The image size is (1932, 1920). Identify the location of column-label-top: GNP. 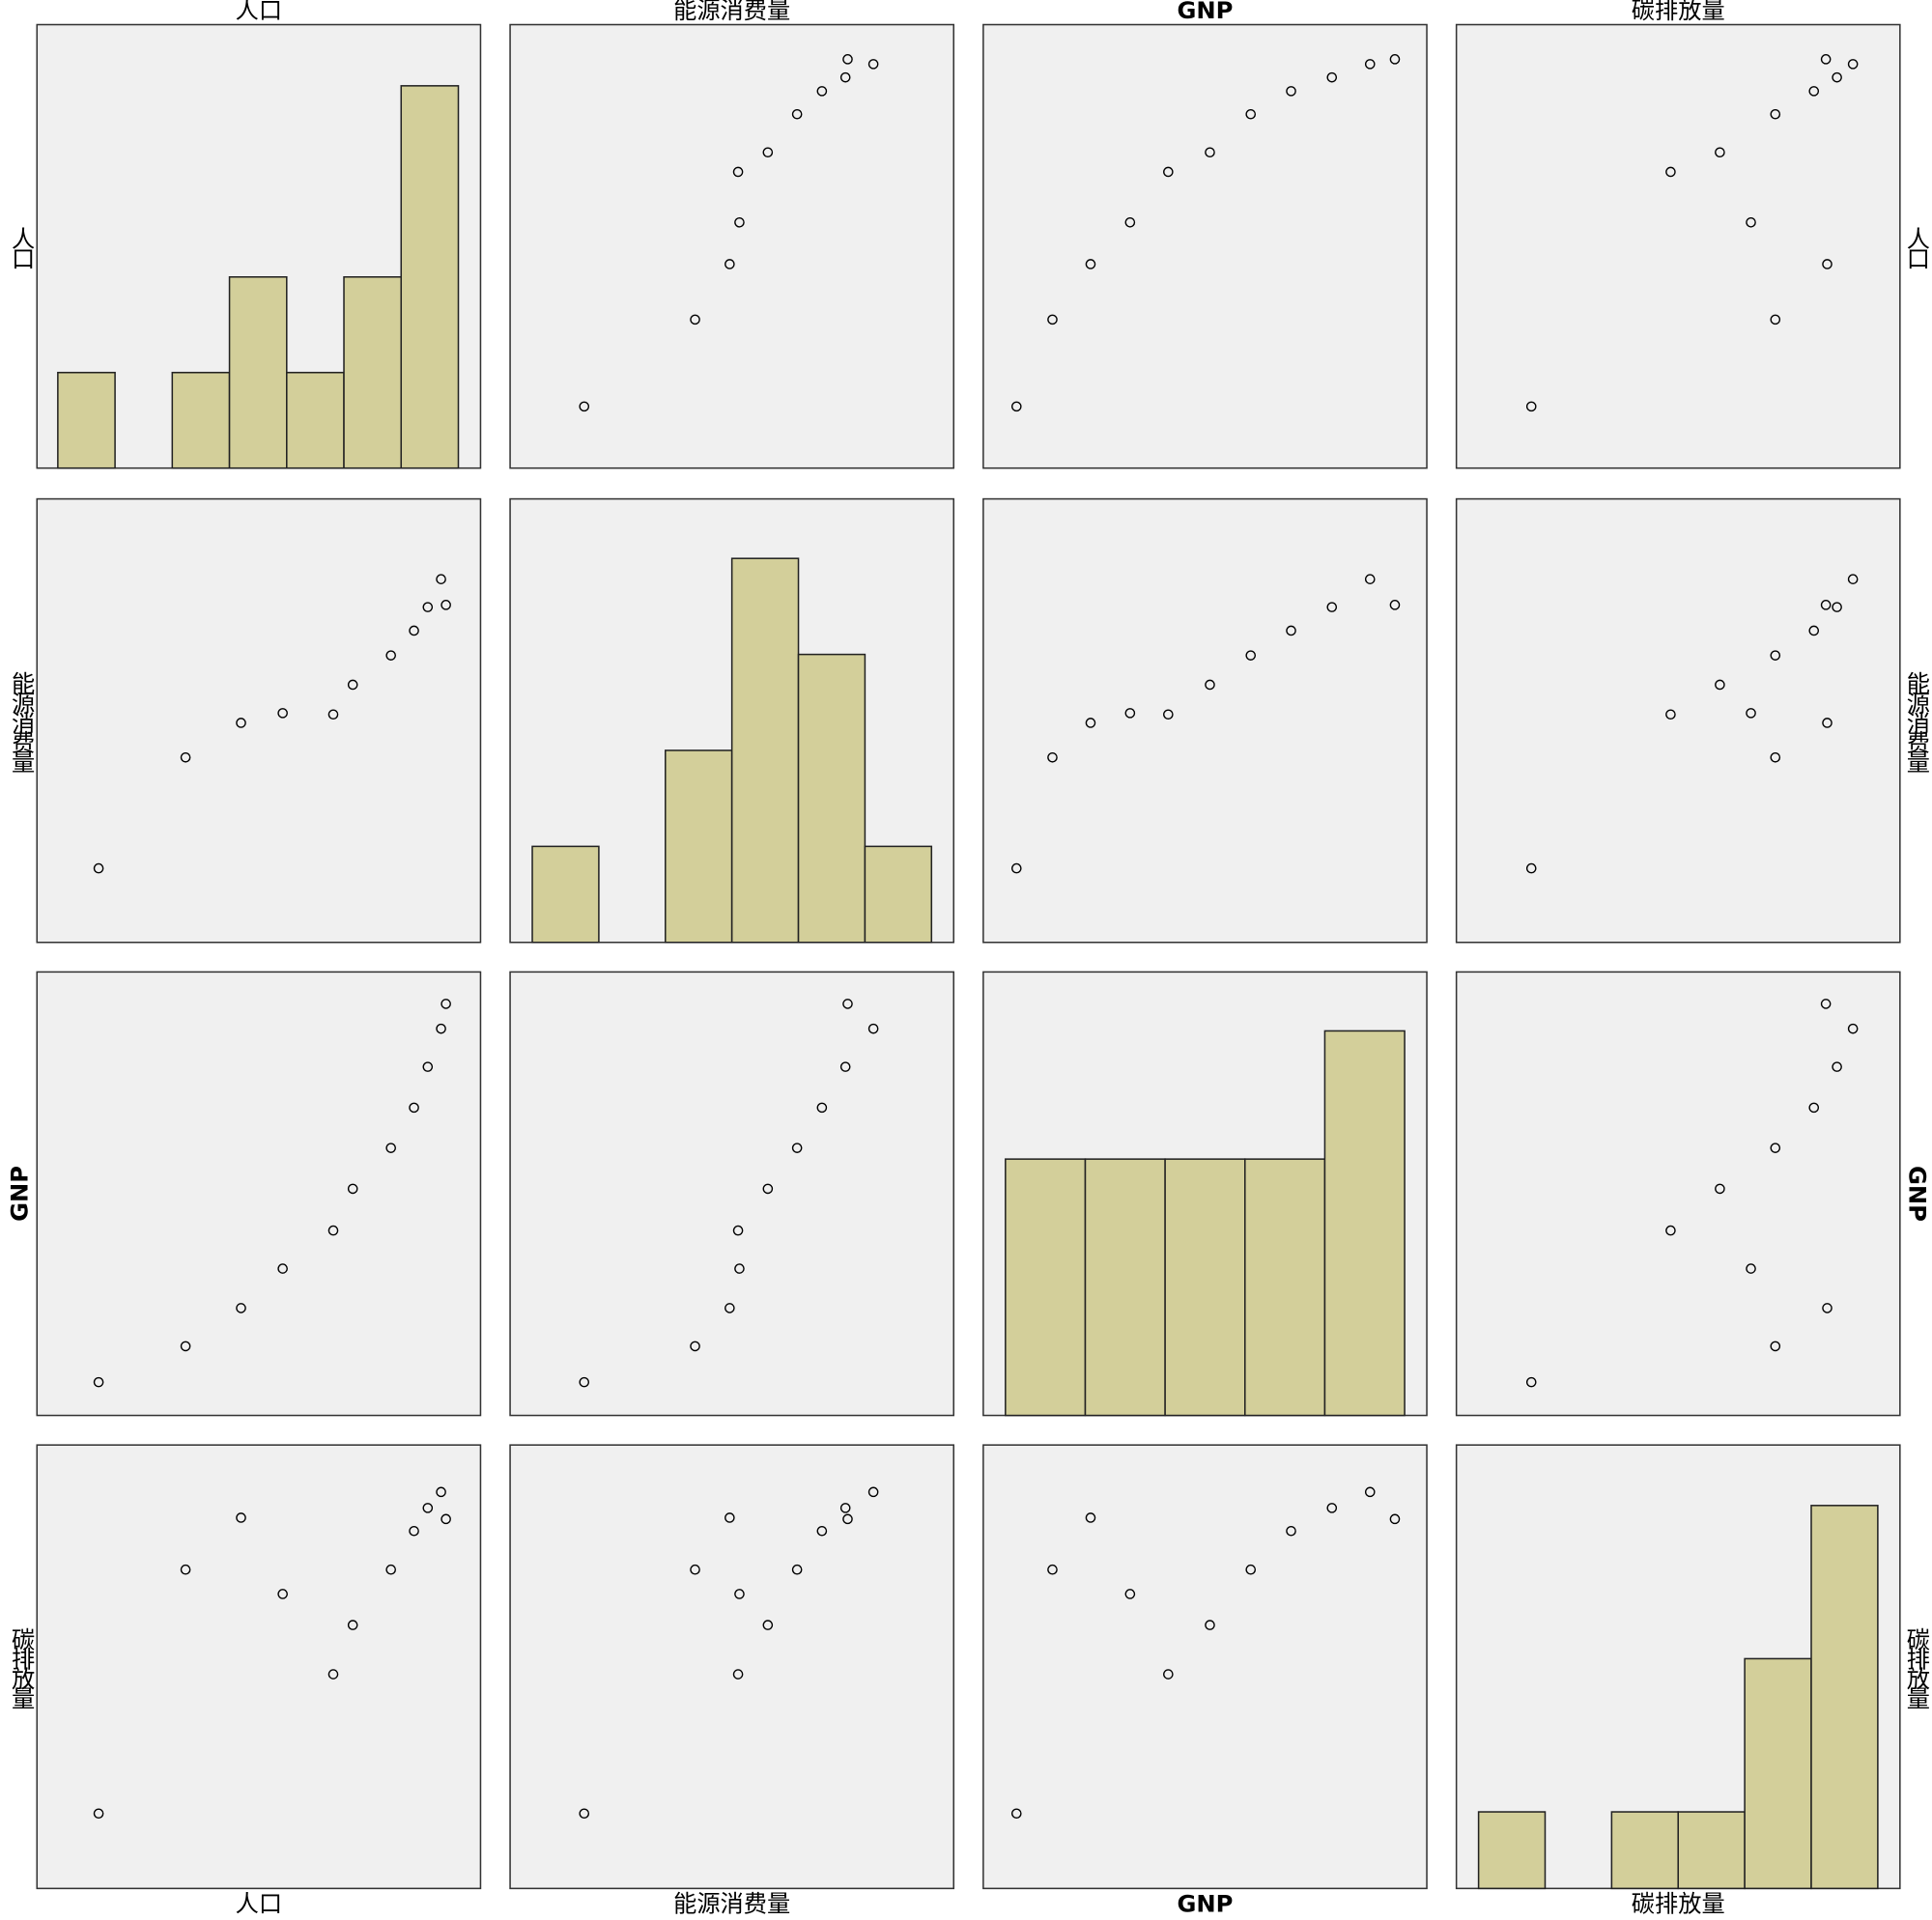
(1205, 12).